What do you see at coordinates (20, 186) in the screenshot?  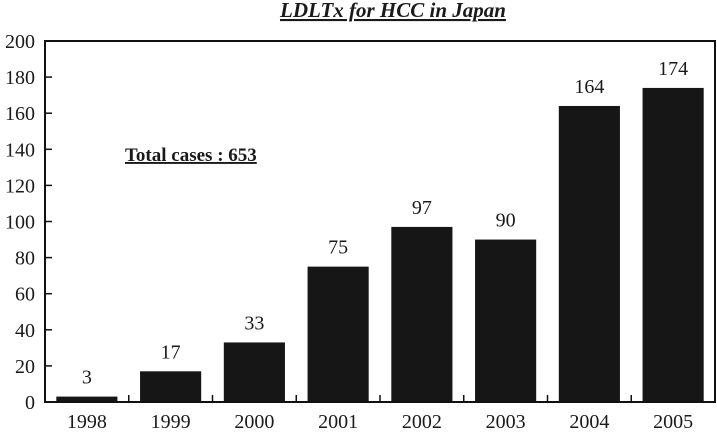 I see `y-tick-label: 120` at bounding box center [20, 186].